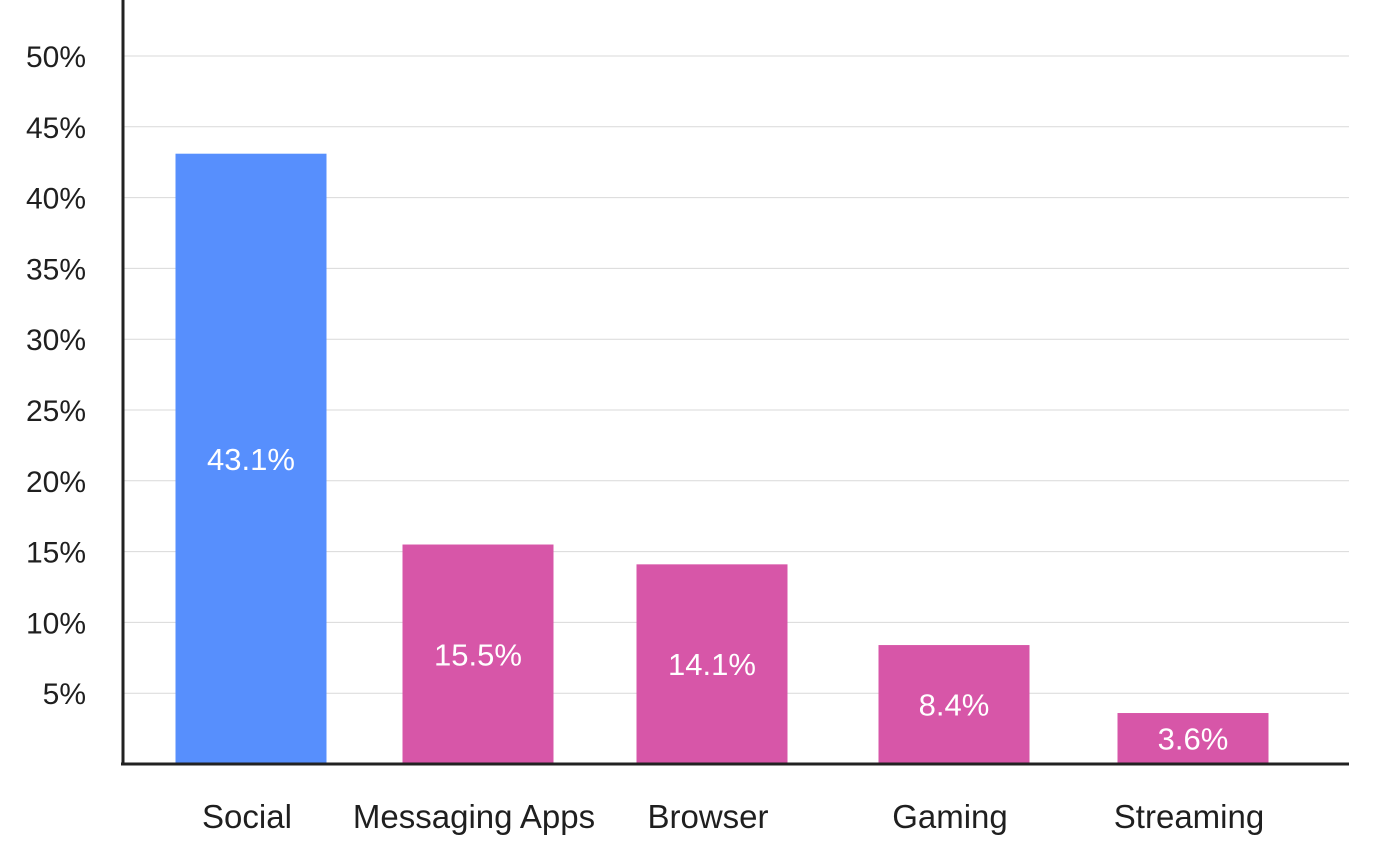 This screenshot has height=866, width=1400. What do you see at coordinates (707, 816) in the screenshot?
I see `x-tick-label: Browser` at bounding box center [707, 816].